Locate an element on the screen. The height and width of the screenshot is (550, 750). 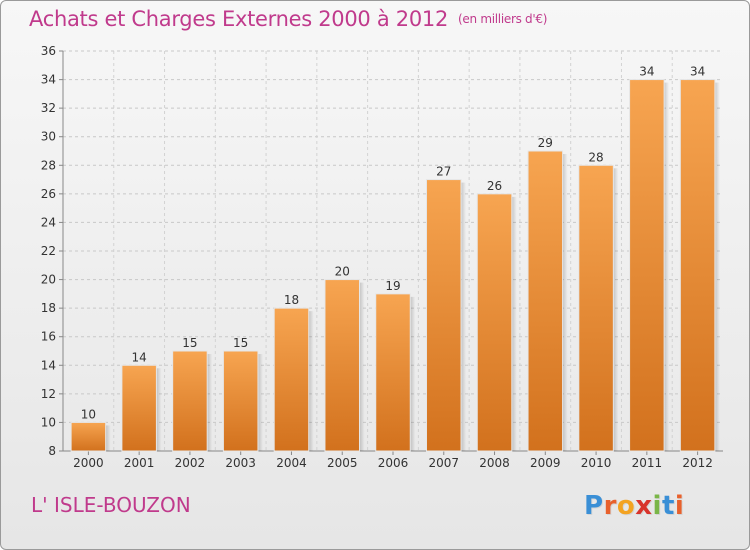
y-tick-label: 26 is located at coordinates (48, 194).